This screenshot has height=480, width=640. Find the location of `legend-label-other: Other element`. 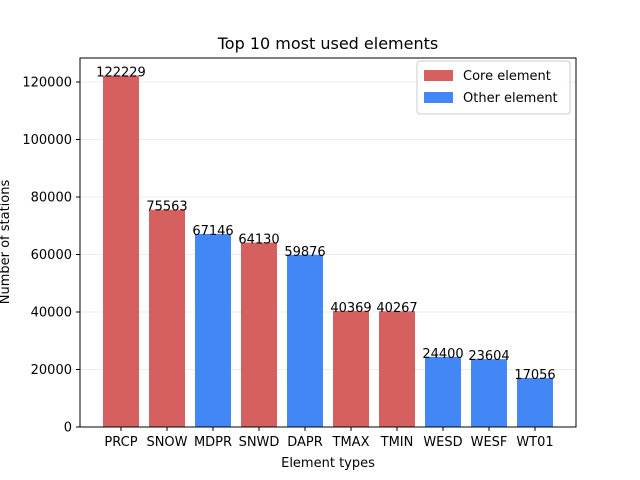

legend-label-other: Other element is located at coordinates (510, 98).